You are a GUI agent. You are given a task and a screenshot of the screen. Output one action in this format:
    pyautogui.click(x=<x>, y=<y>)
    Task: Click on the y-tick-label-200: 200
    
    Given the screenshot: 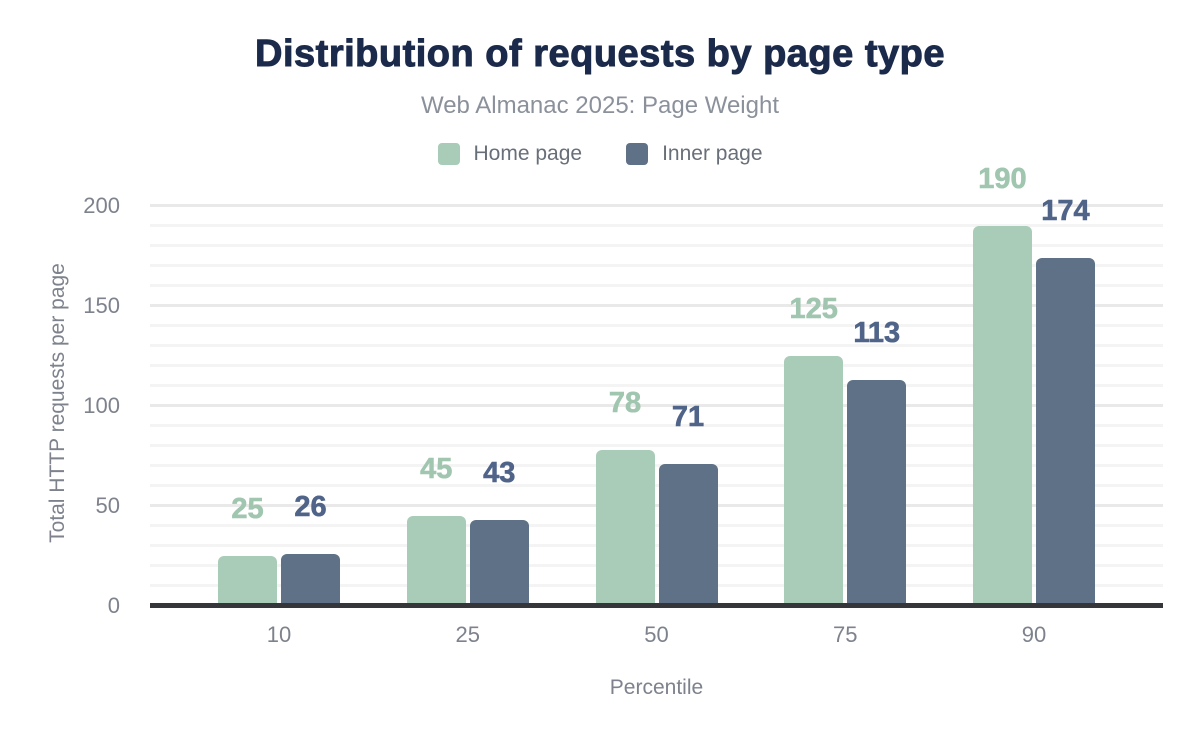 What is the action you would take?
    pyautogui.click(x=101, y=205)
    